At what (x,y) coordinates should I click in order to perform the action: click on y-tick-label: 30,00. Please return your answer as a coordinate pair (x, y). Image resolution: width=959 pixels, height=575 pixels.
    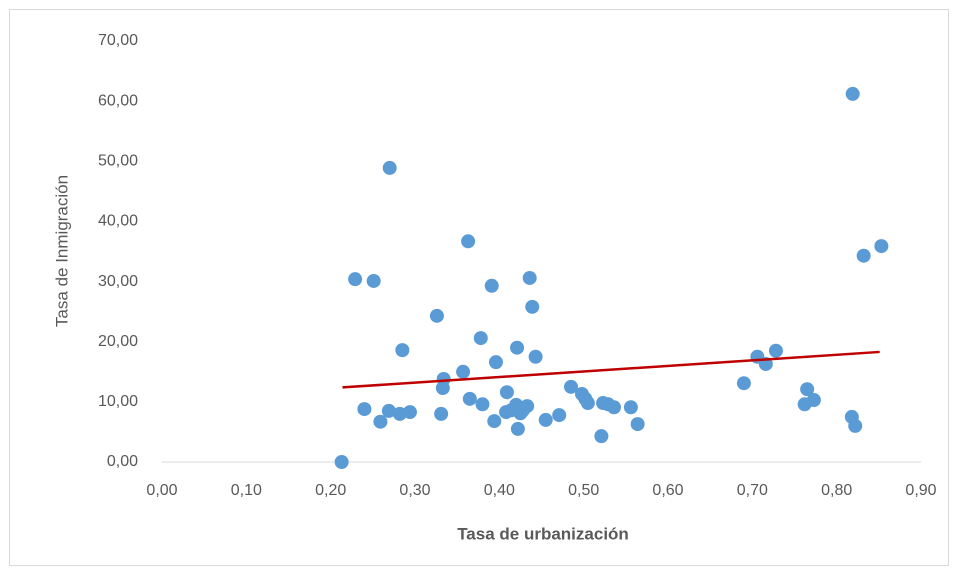
    Looking at the image, I should click on (118, 281).